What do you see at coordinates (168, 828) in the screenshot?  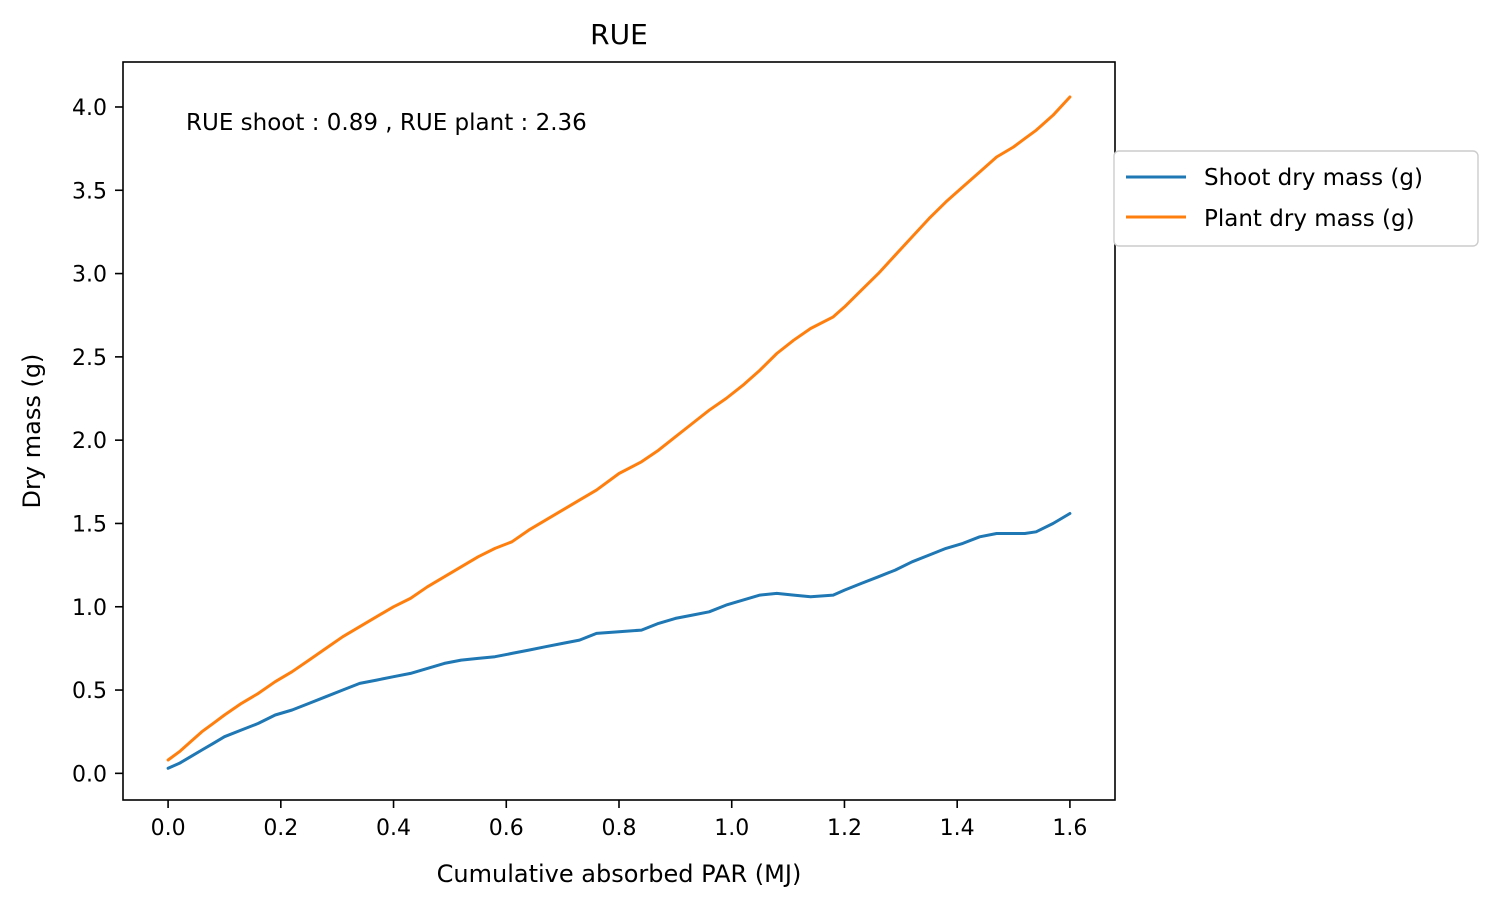 I see `x-tick-label: 0.0` at bounding box center [168, 828].